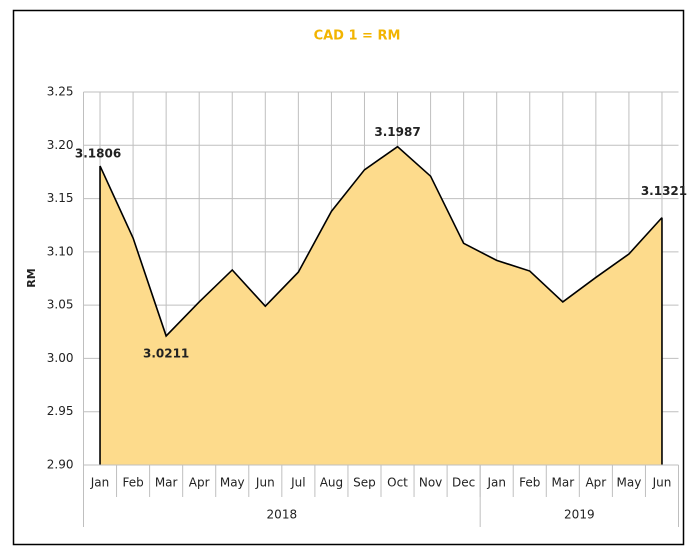 This screenshot has width=689, height=548. I want to click on y-tick-label: 3.20, so click(60, 145).